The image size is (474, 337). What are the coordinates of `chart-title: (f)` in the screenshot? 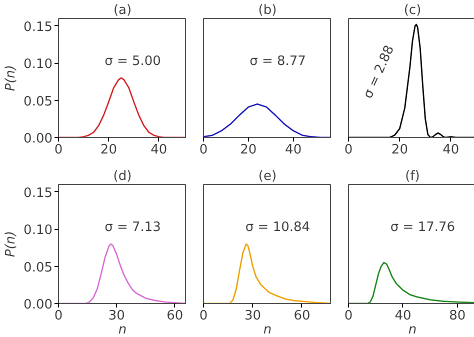 It's located at (412, 176).